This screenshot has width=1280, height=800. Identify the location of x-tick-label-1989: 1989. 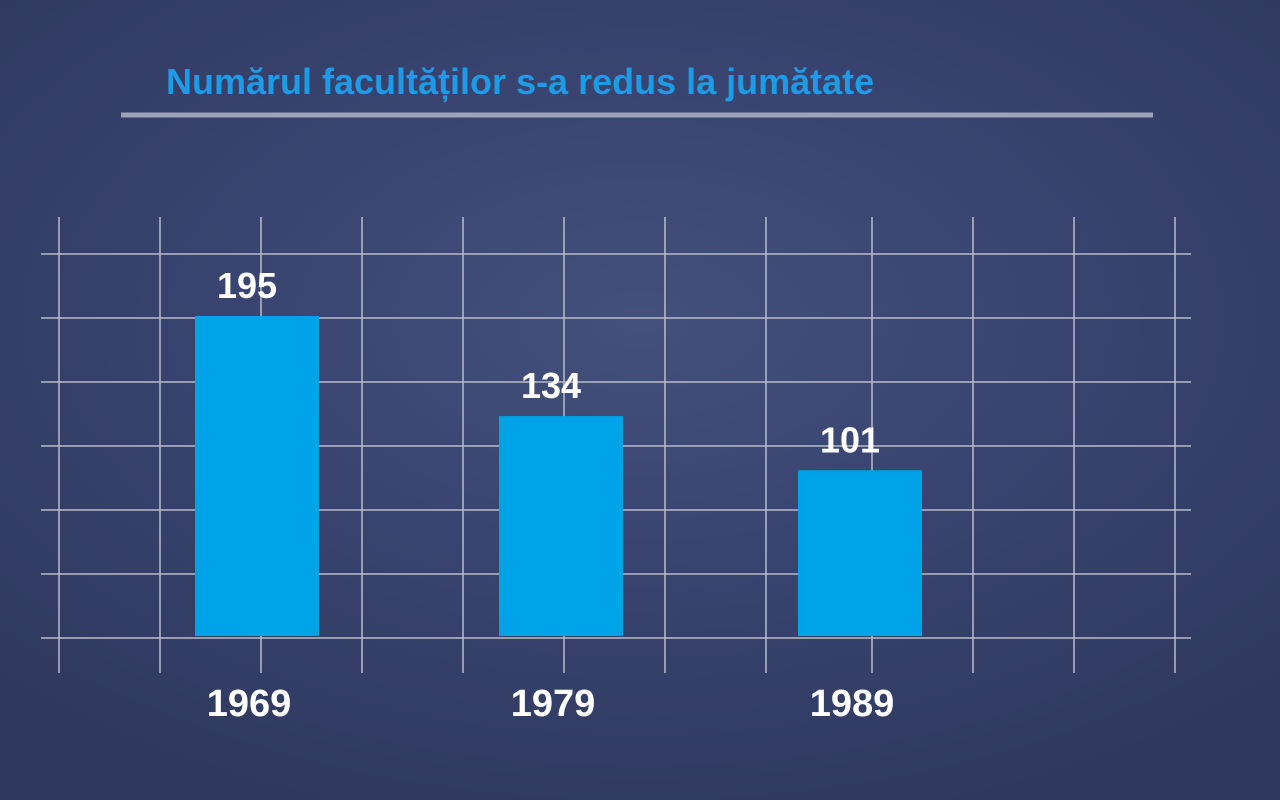
(852, 704).